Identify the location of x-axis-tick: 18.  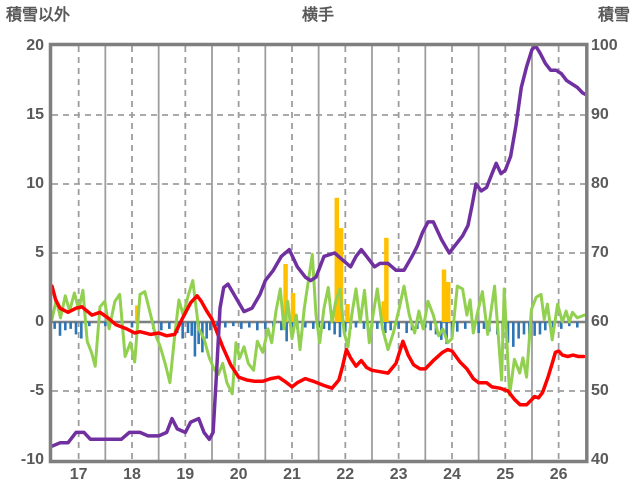
(132, 474).